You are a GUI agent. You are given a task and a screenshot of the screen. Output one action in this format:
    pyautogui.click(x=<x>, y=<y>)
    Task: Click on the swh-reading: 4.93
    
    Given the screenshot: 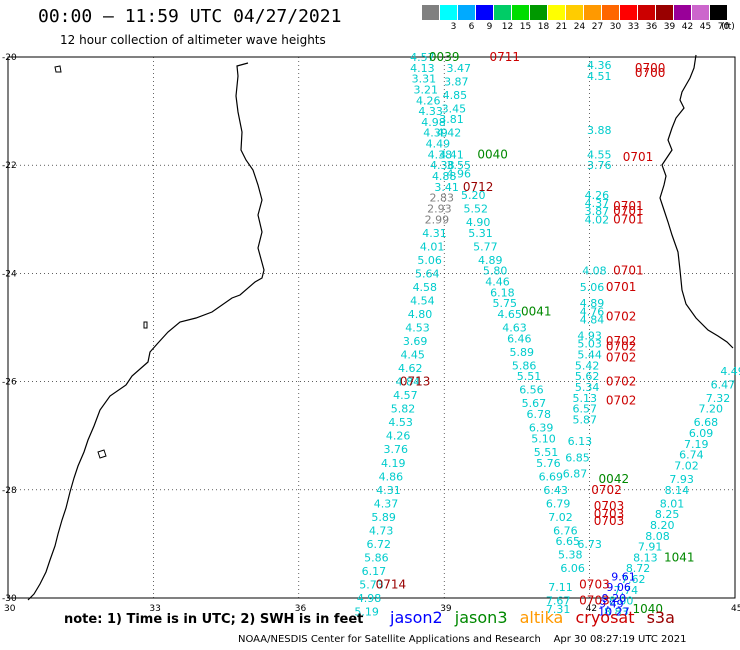 What is the action you would take?
    pyautogui.click(x=589, y=336)
    